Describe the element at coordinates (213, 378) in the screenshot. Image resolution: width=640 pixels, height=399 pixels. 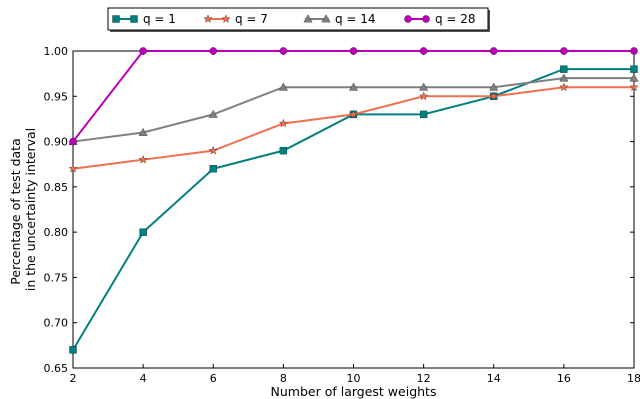
I see `x-tick-label: 6` at that location.